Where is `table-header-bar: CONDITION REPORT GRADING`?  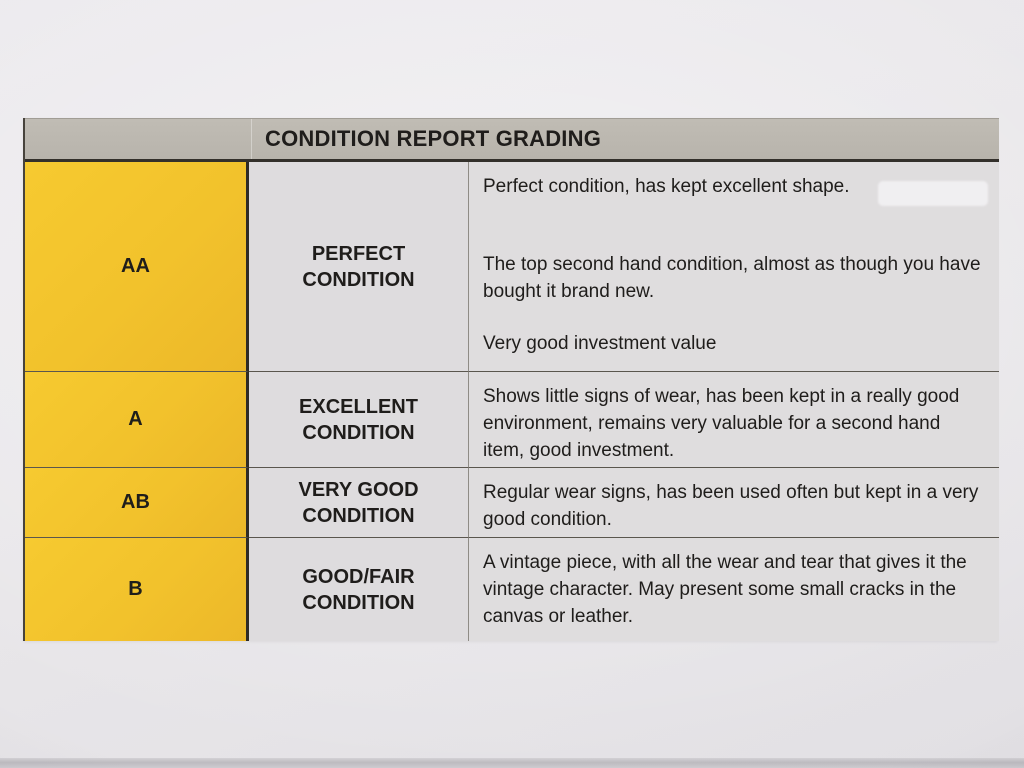 table-header-bar: CONDITION REPORT GRADING is located at coordinates (512, 140).